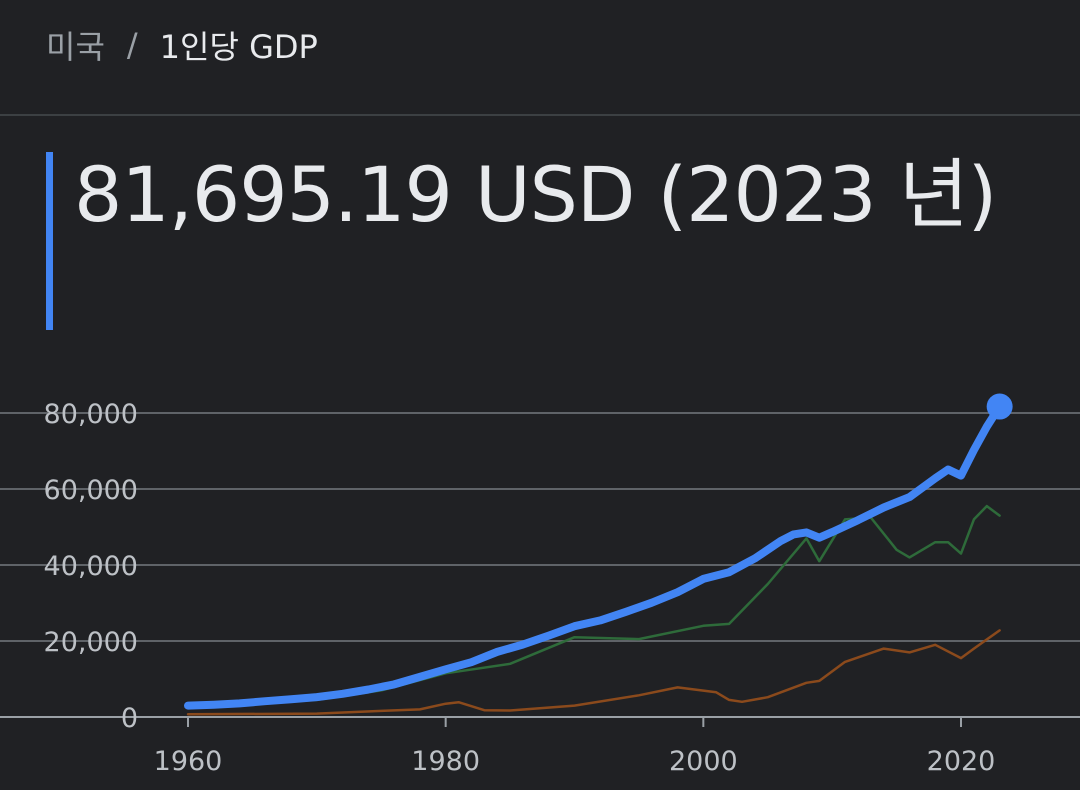  What do you see at coordinates (961, 761) in the screenshot?
I see `x-tick-label-2020: 2020` at bounding box center [961, 761].